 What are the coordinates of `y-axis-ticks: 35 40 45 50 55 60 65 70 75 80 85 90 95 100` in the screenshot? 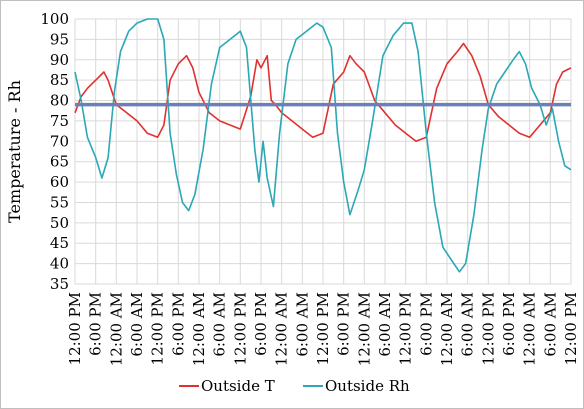 It's located at (54, 151).